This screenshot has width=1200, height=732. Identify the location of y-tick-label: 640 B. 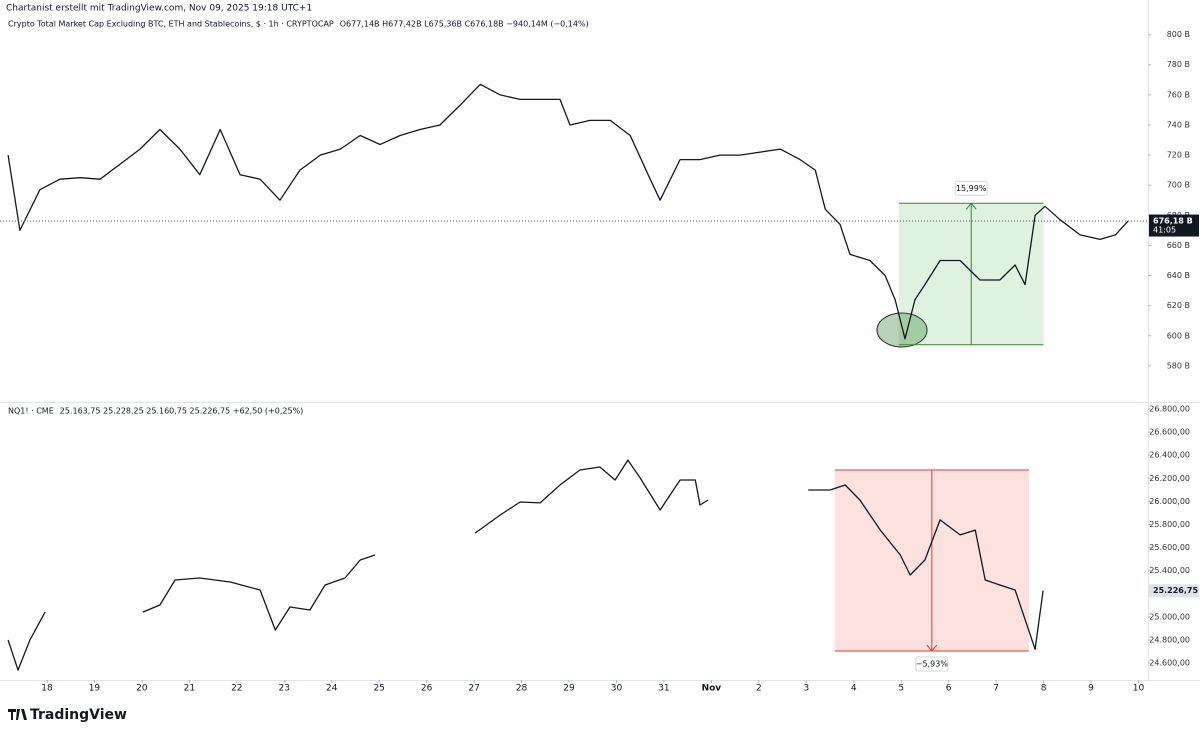
(1178, 275).